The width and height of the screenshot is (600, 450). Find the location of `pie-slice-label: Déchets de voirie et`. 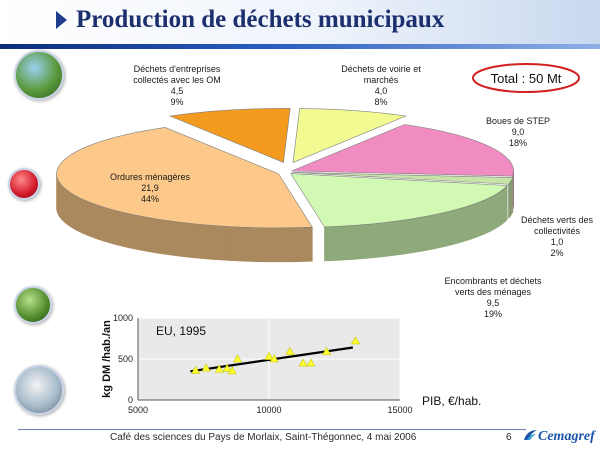

pie-slice-label: Déchets de voirie et is located at coordinates (381, 69).